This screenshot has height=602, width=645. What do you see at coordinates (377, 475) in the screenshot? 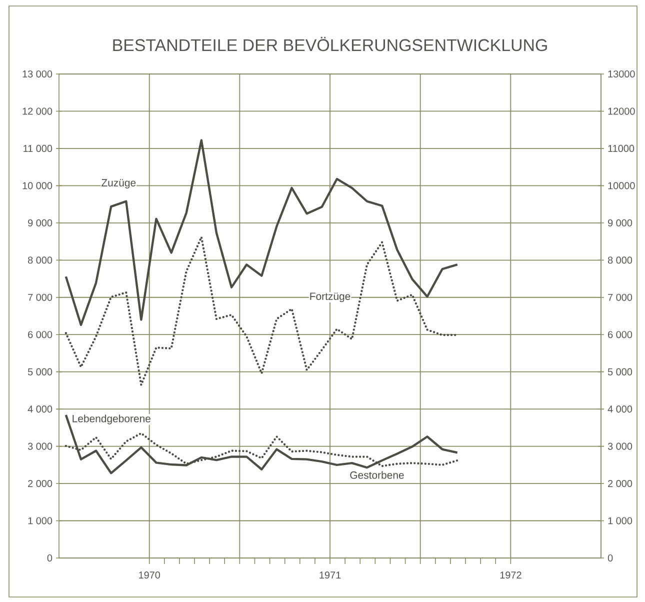
I see `series-label: Gestorbene` at bounding box center [377, 475].